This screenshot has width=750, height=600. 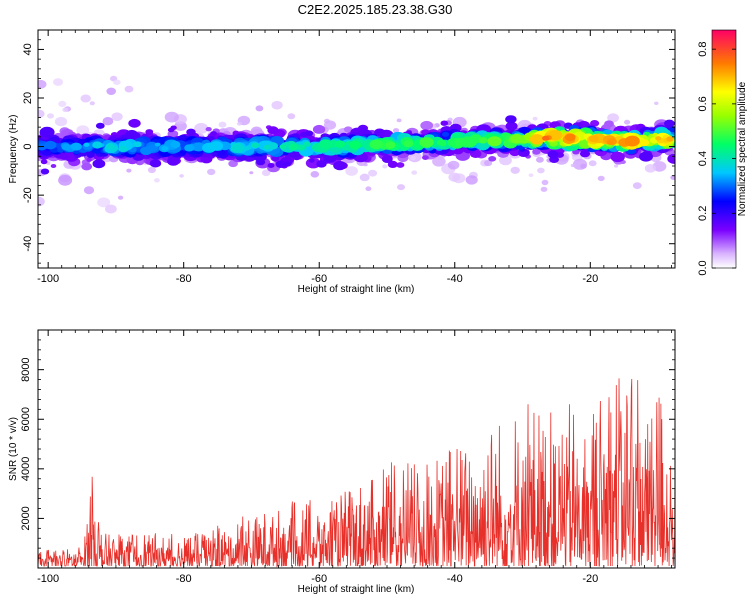 What do you see at coordinates (13, 449) in the screenshot?
I see `snr-y-axis-label: SNR (10 * v/v)` at bounding box center [13, 449].